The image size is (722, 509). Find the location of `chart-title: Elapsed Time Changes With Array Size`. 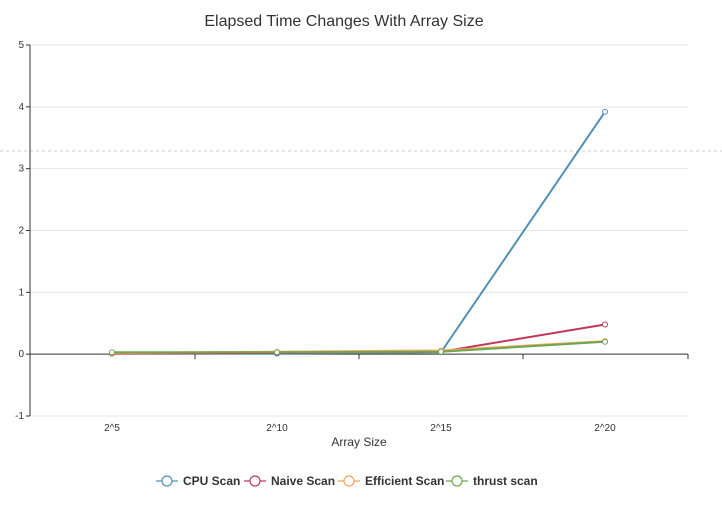

chart-title: Elapsed Time Changes With Array Size is located at coordinates (343, 21).